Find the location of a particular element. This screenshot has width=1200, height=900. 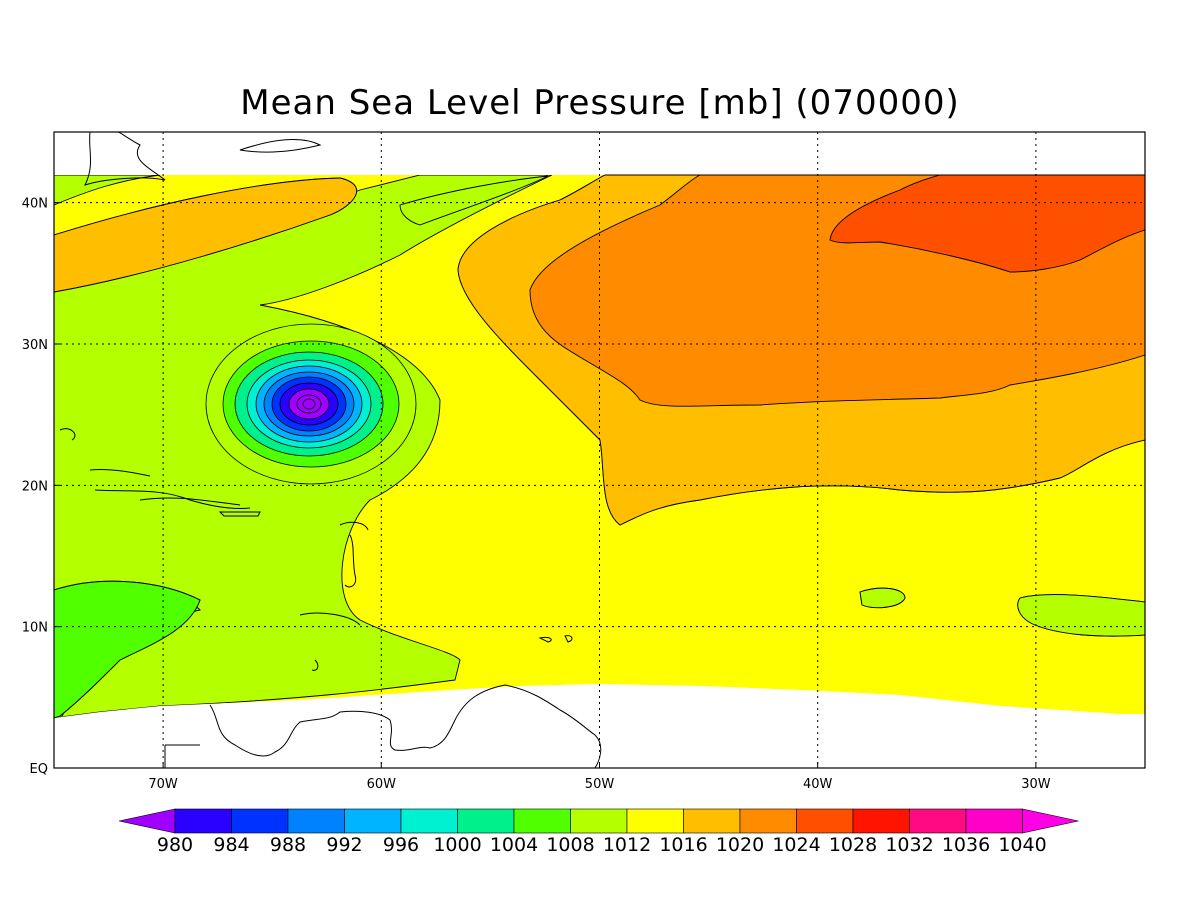

low-contour-ring is located at coordinates (309, 404).